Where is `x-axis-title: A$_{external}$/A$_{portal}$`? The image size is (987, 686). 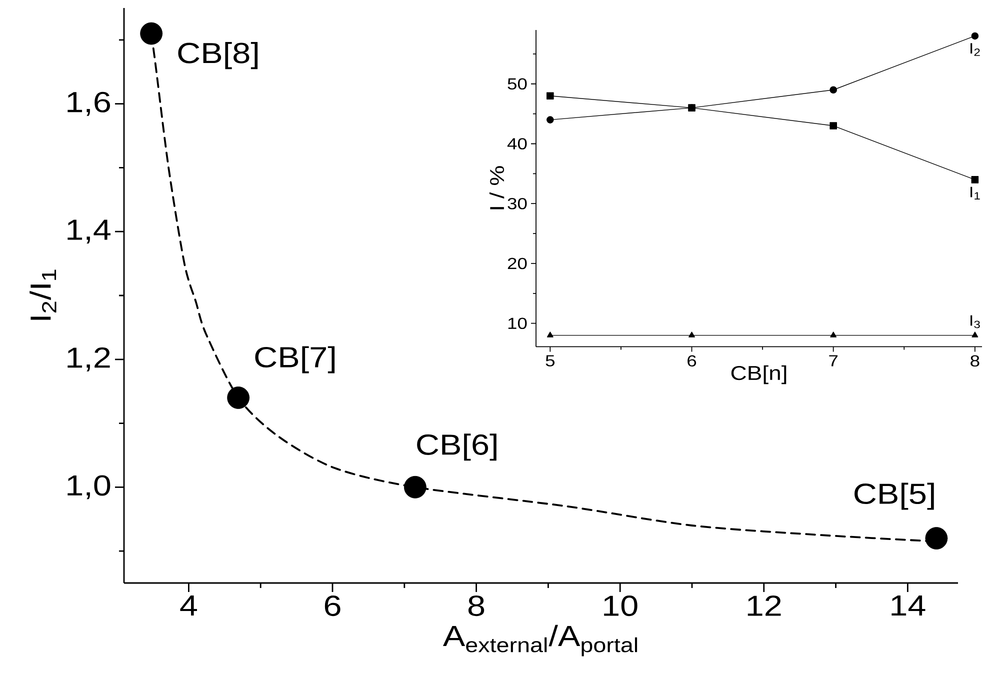
x-axis-title: A$_{external}$/A$_{portal}$ is located at coordinates (540, 640).